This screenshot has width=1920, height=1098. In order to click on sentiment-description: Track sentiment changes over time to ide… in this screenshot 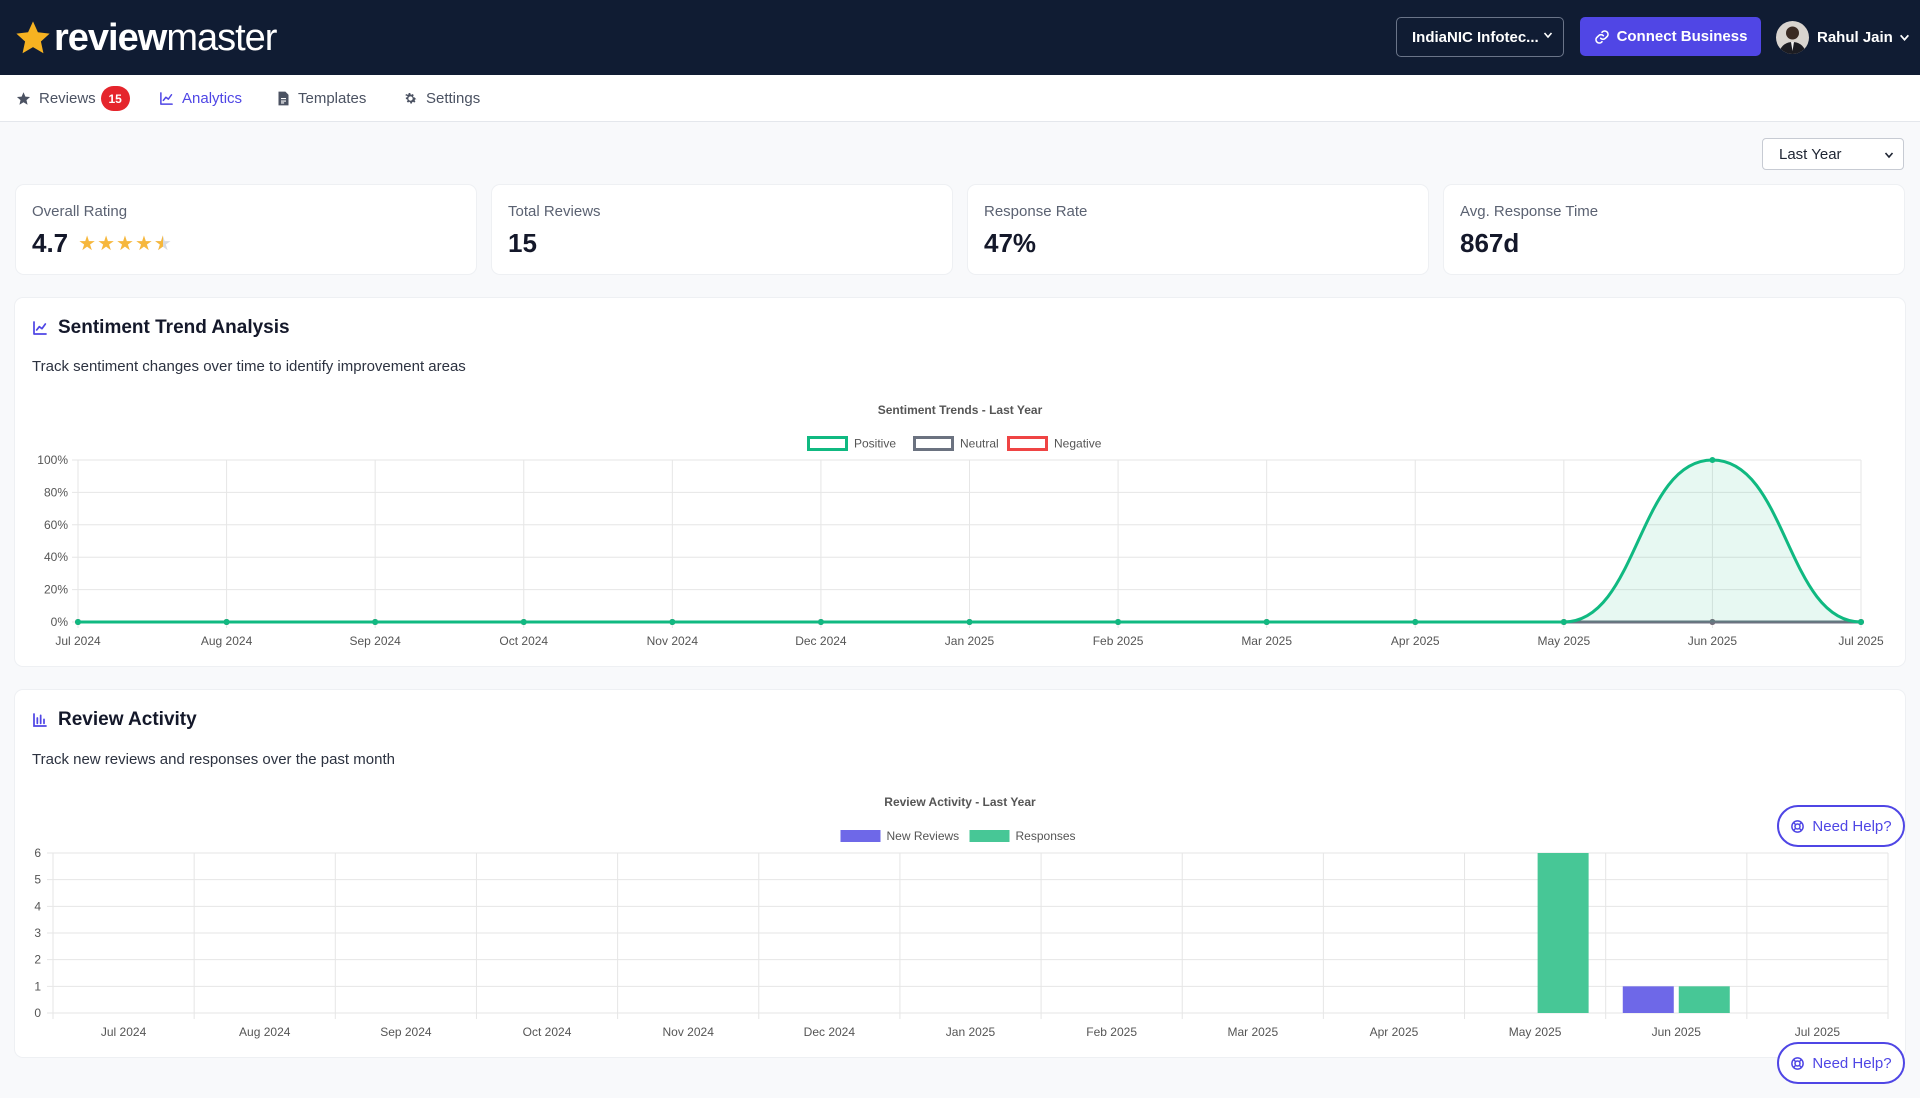, I will do `click(249, 366)`.